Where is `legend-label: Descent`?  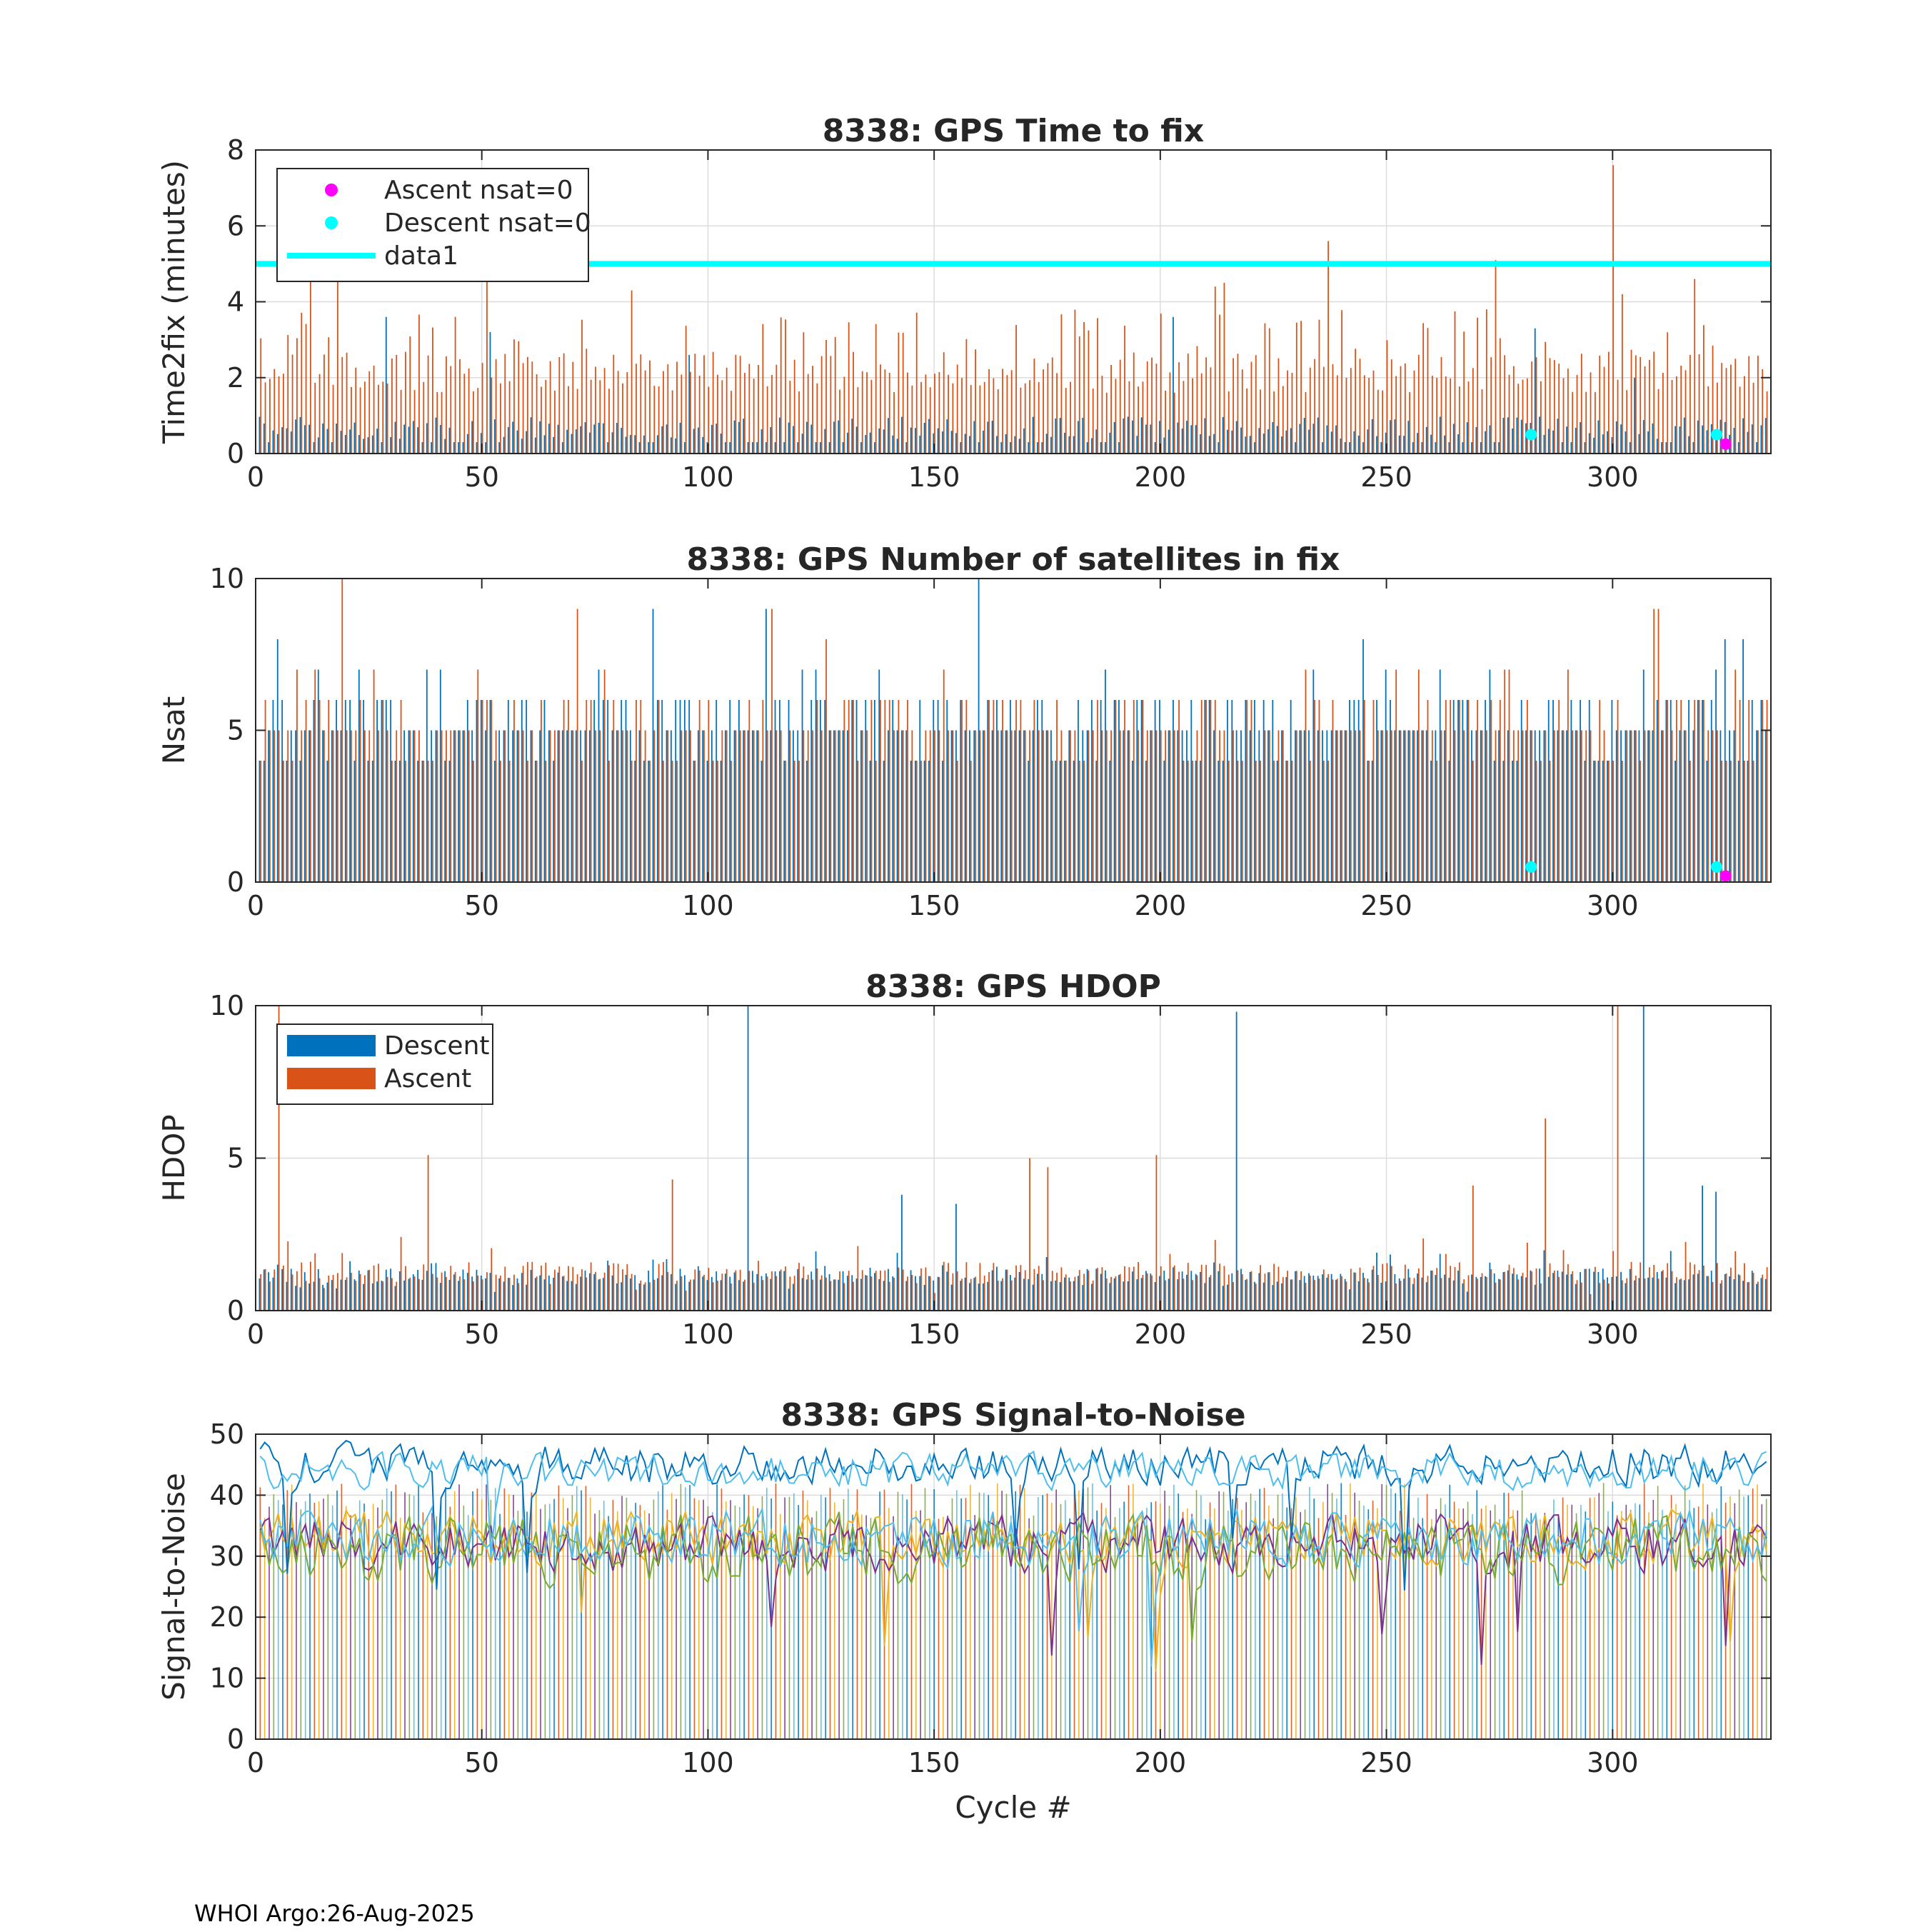
legend-label: Descent is located at coordinates (437, 1046).